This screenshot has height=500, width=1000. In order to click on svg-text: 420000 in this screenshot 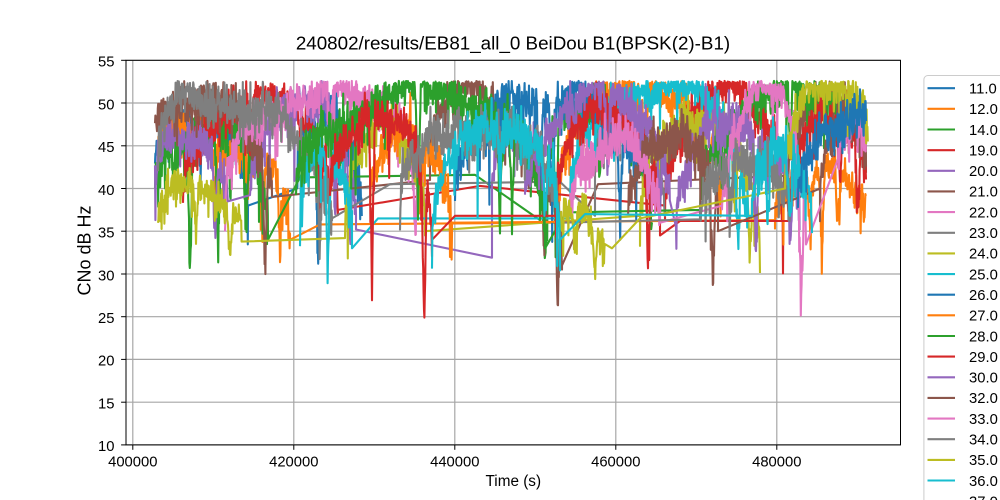, I will do `click(293, 463)`.